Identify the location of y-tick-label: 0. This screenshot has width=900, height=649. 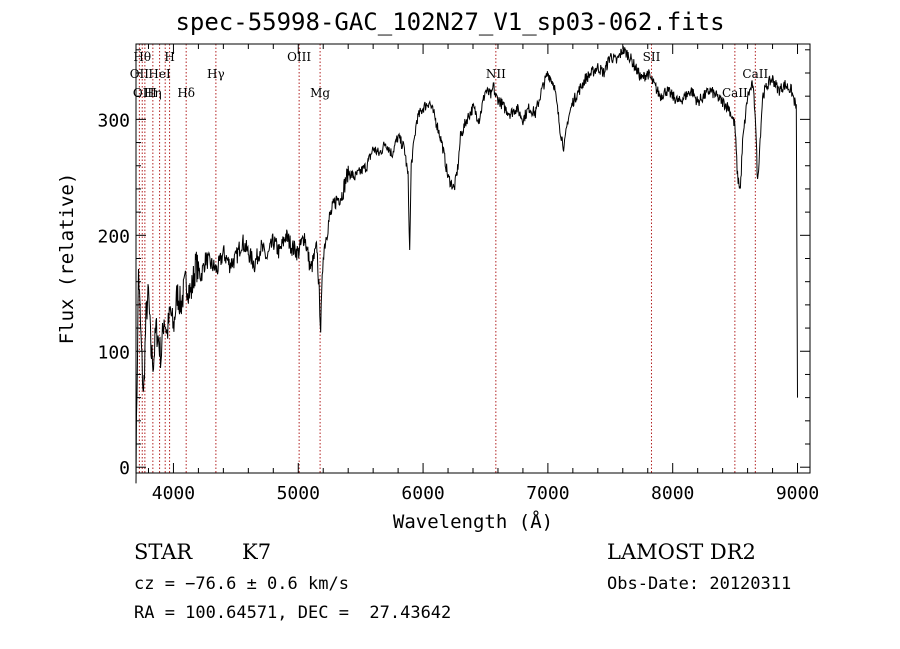
(124, 468).